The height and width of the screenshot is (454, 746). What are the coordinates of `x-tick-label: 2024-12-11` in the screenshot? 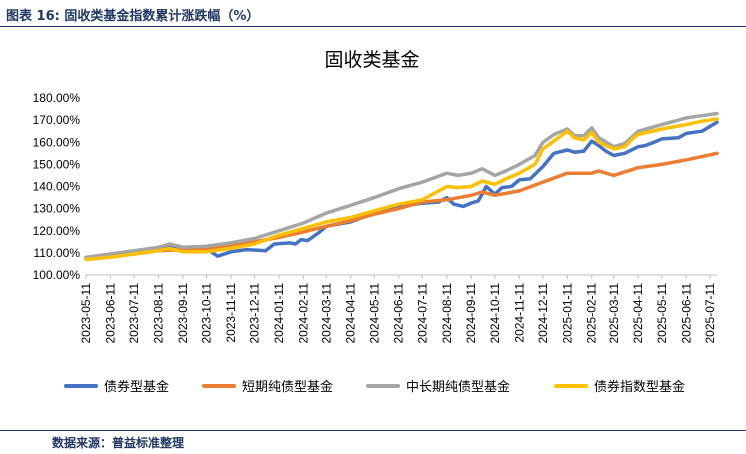 It's located at (543, 313).